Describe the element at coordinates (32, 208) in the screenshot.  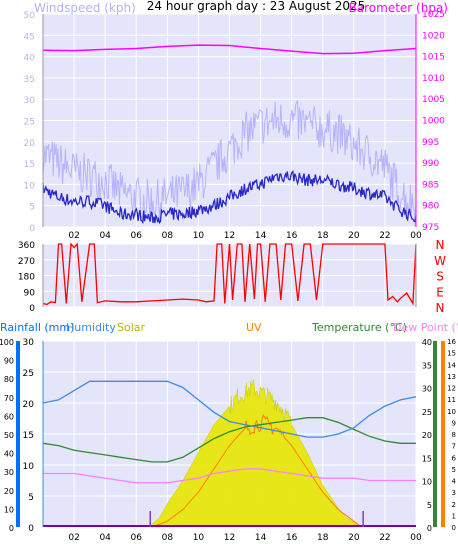
I see `windspeed-tick-label: 5` at that location.